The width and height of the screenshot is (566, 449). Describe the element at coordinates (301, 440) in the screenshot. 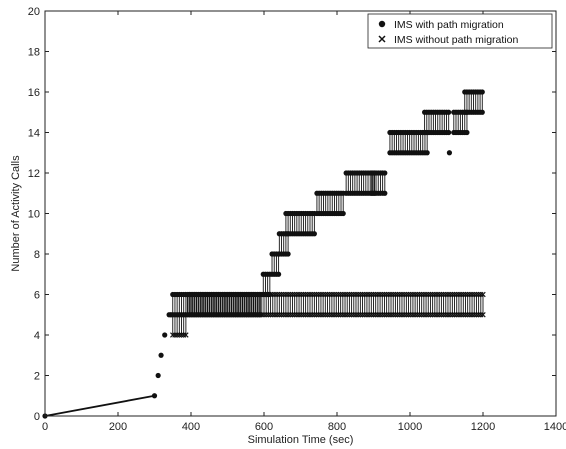

I see `x-axis-label: Simulation Time (sec)` at that location.